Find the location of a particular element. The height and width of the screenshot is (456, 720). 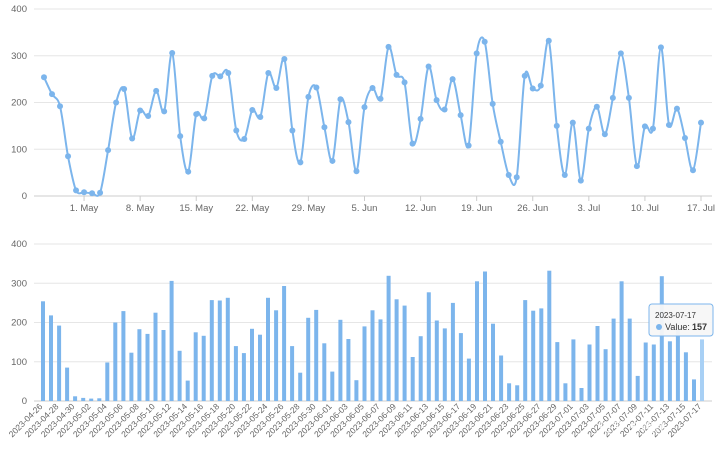

top-x-tick-label: 17. Jul is located at coordinates (701, 208).